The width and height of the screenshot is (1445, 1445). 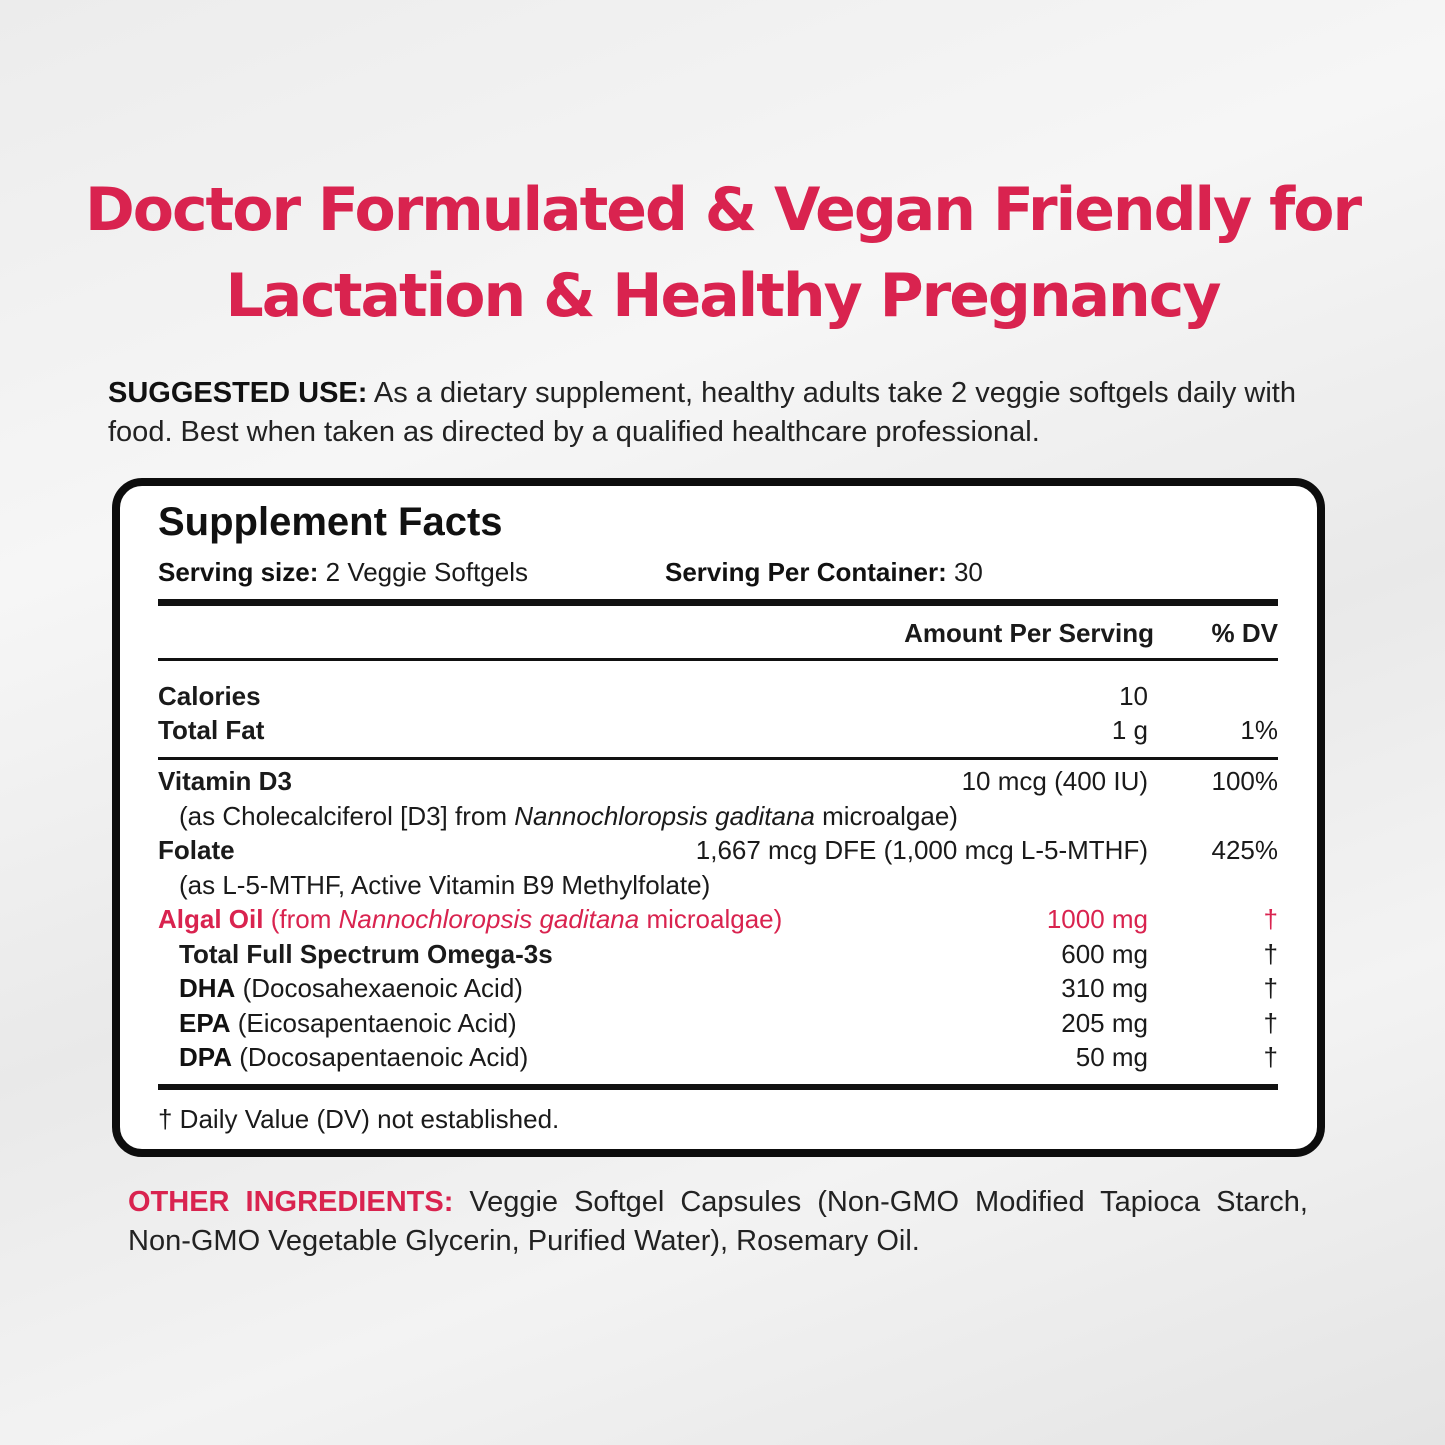 I want to click on suggested-use-label: SUGGESTED USE:, so click(x=238, y=393).